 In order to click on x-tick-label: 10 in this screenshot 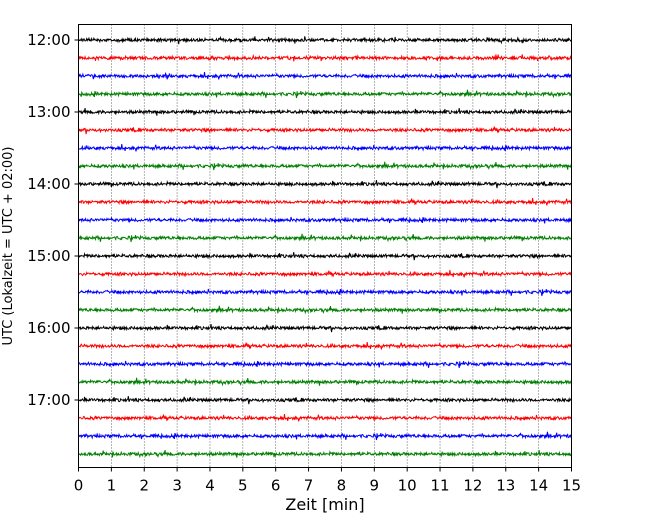, I will do `click(407, 486)`.